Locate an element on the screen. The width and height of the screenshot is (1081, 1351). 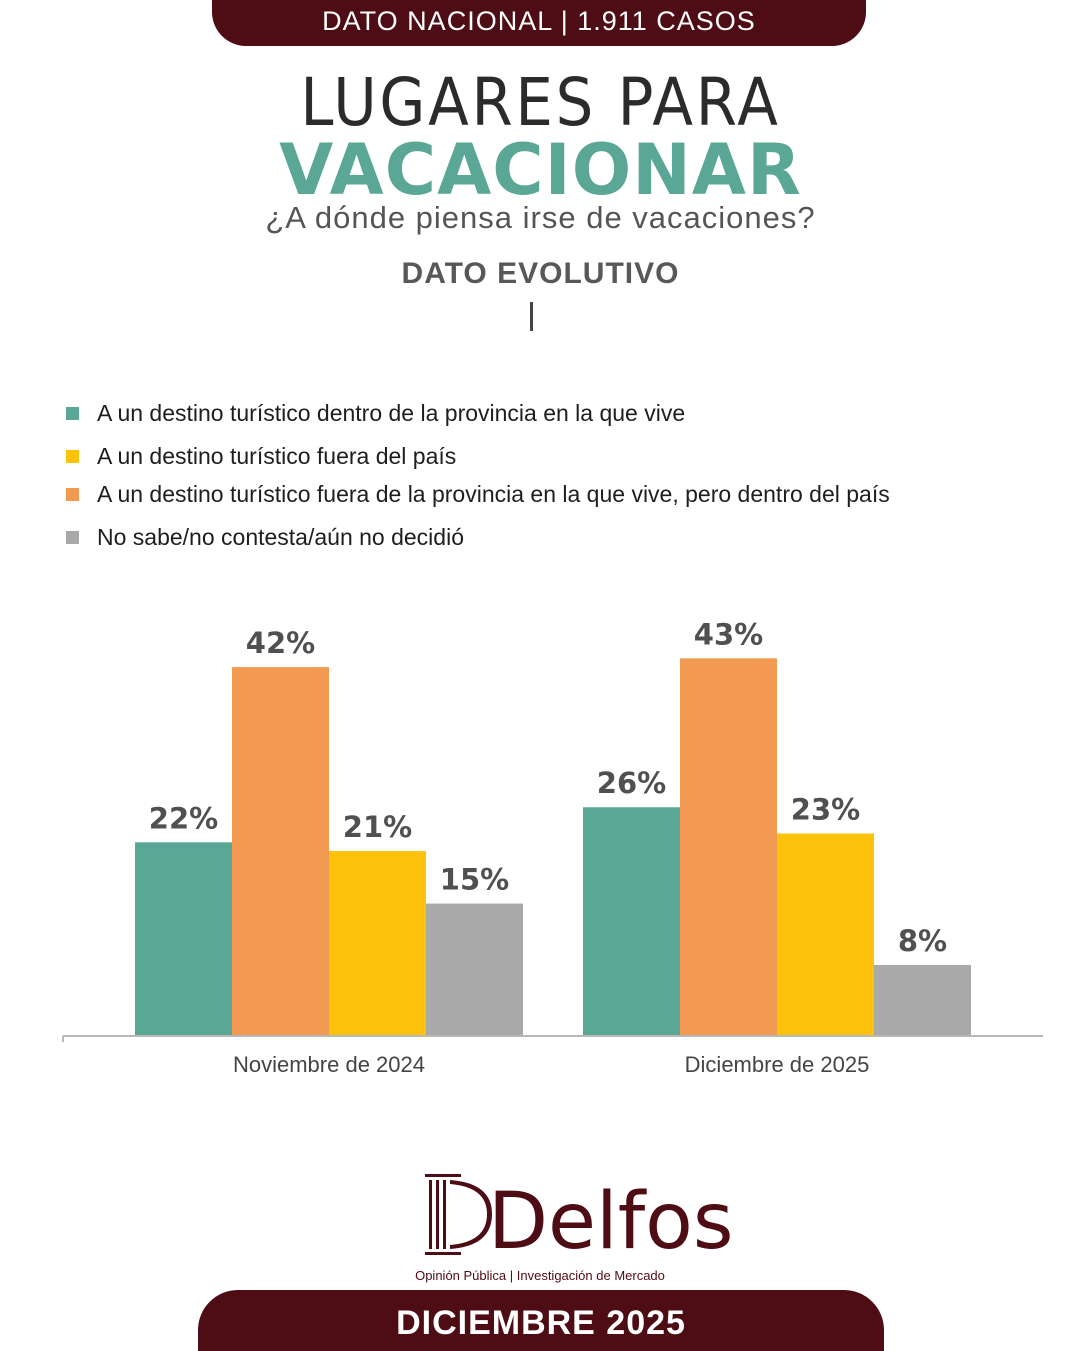
title-line-2: VACACIONAR is located at coordinates (540, 170).